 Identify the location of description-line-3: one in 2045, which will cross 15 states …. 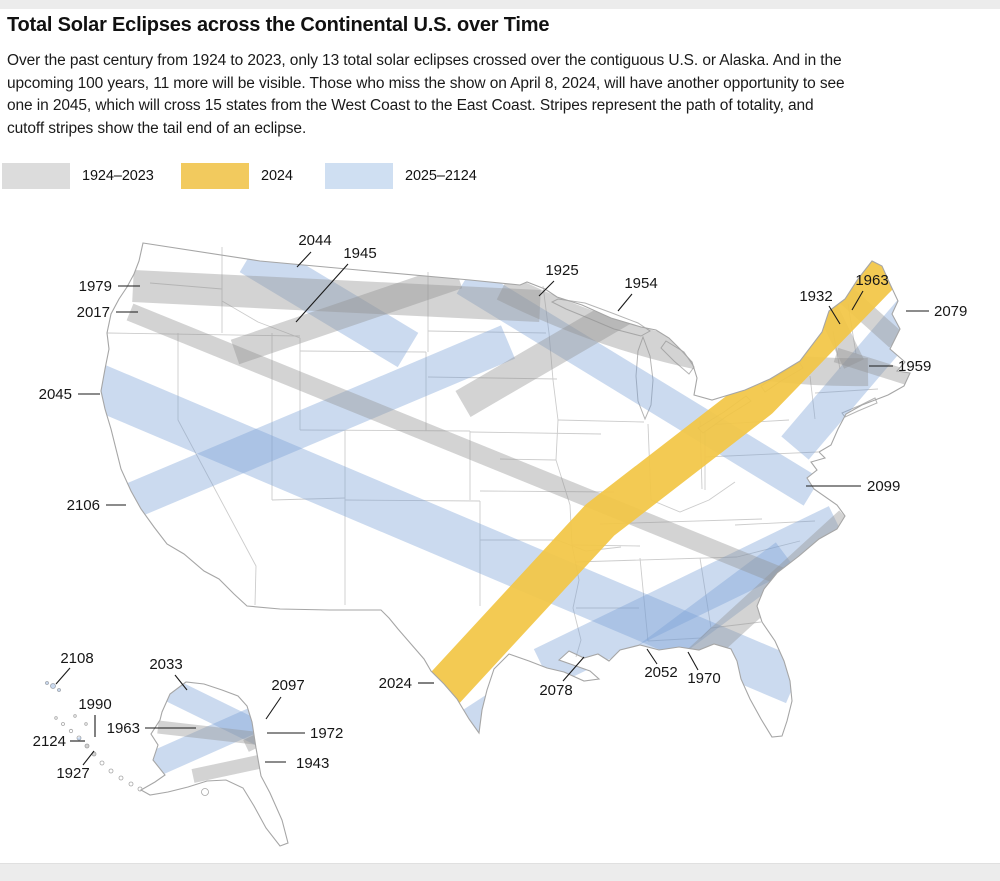
(410, 105).